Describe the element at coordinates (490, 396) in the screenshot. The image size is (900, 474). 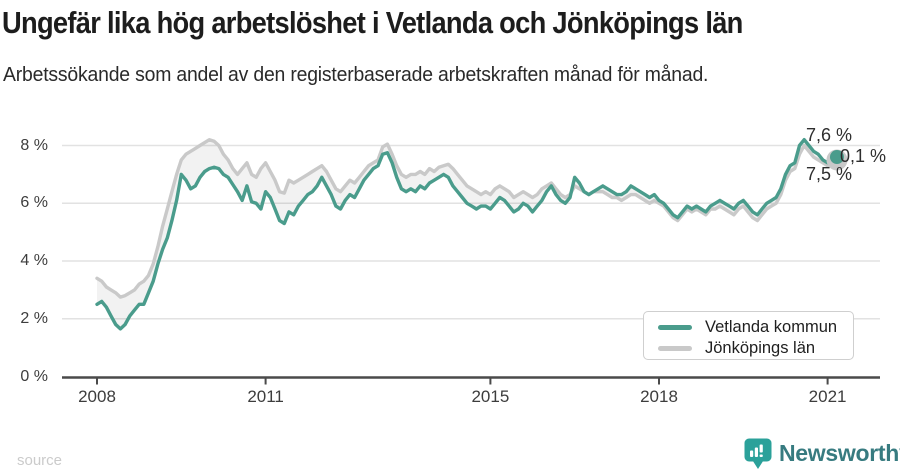
I see `x-tick-label: 2015` at that location.